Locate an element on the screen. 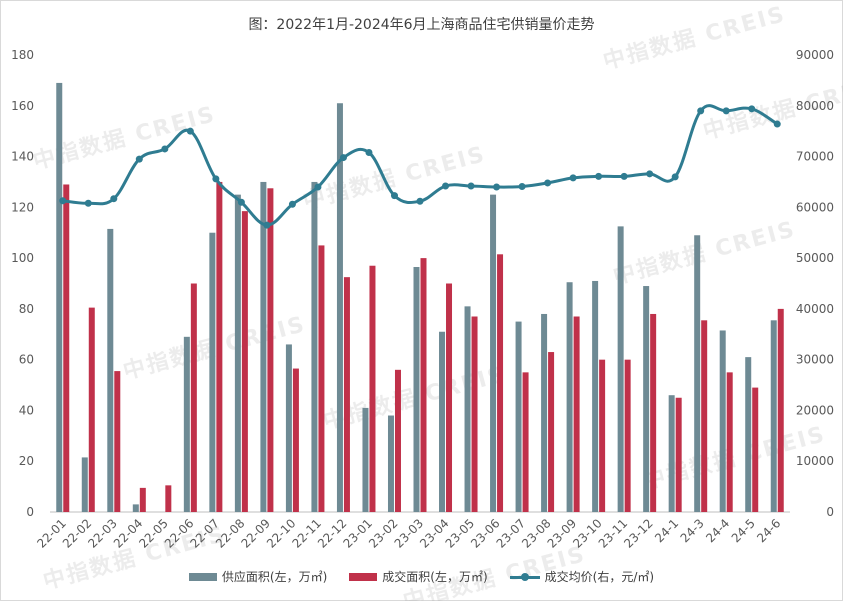  x-tick-label: 24-1 is located at coordinates (666, 530).